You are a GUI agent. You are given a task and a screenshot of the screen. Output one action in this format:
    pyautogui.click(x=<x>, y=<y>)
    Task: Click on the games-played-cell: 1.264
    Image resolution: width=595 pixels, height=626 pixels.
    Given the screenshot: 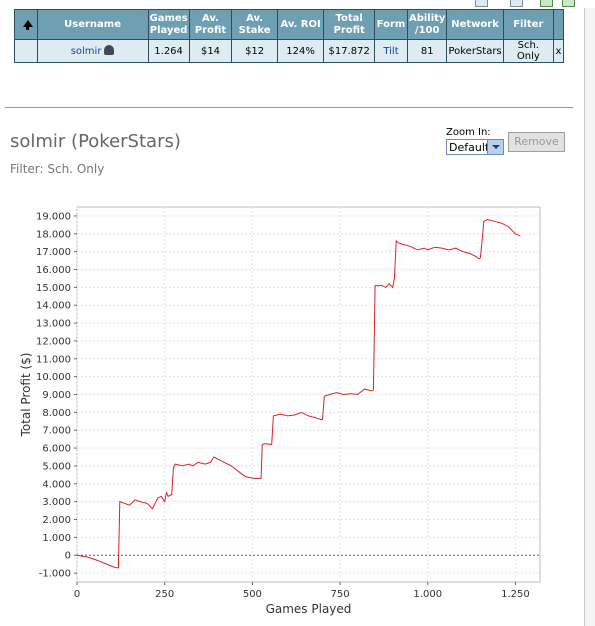 What is the action you would take?
    pyautogui.click(x=168, y=51)
    